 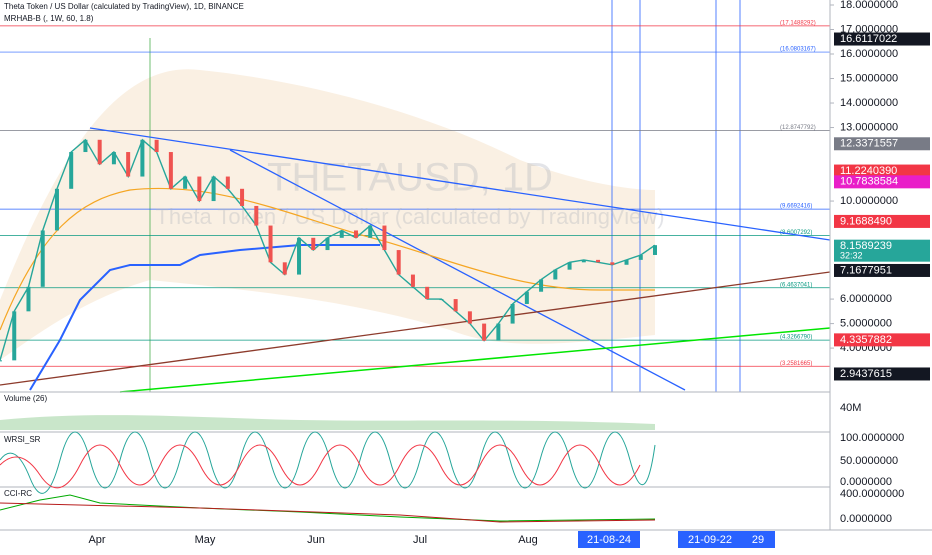 I want to click on axis-label: 50.0000000, so click(x=869, y=461).